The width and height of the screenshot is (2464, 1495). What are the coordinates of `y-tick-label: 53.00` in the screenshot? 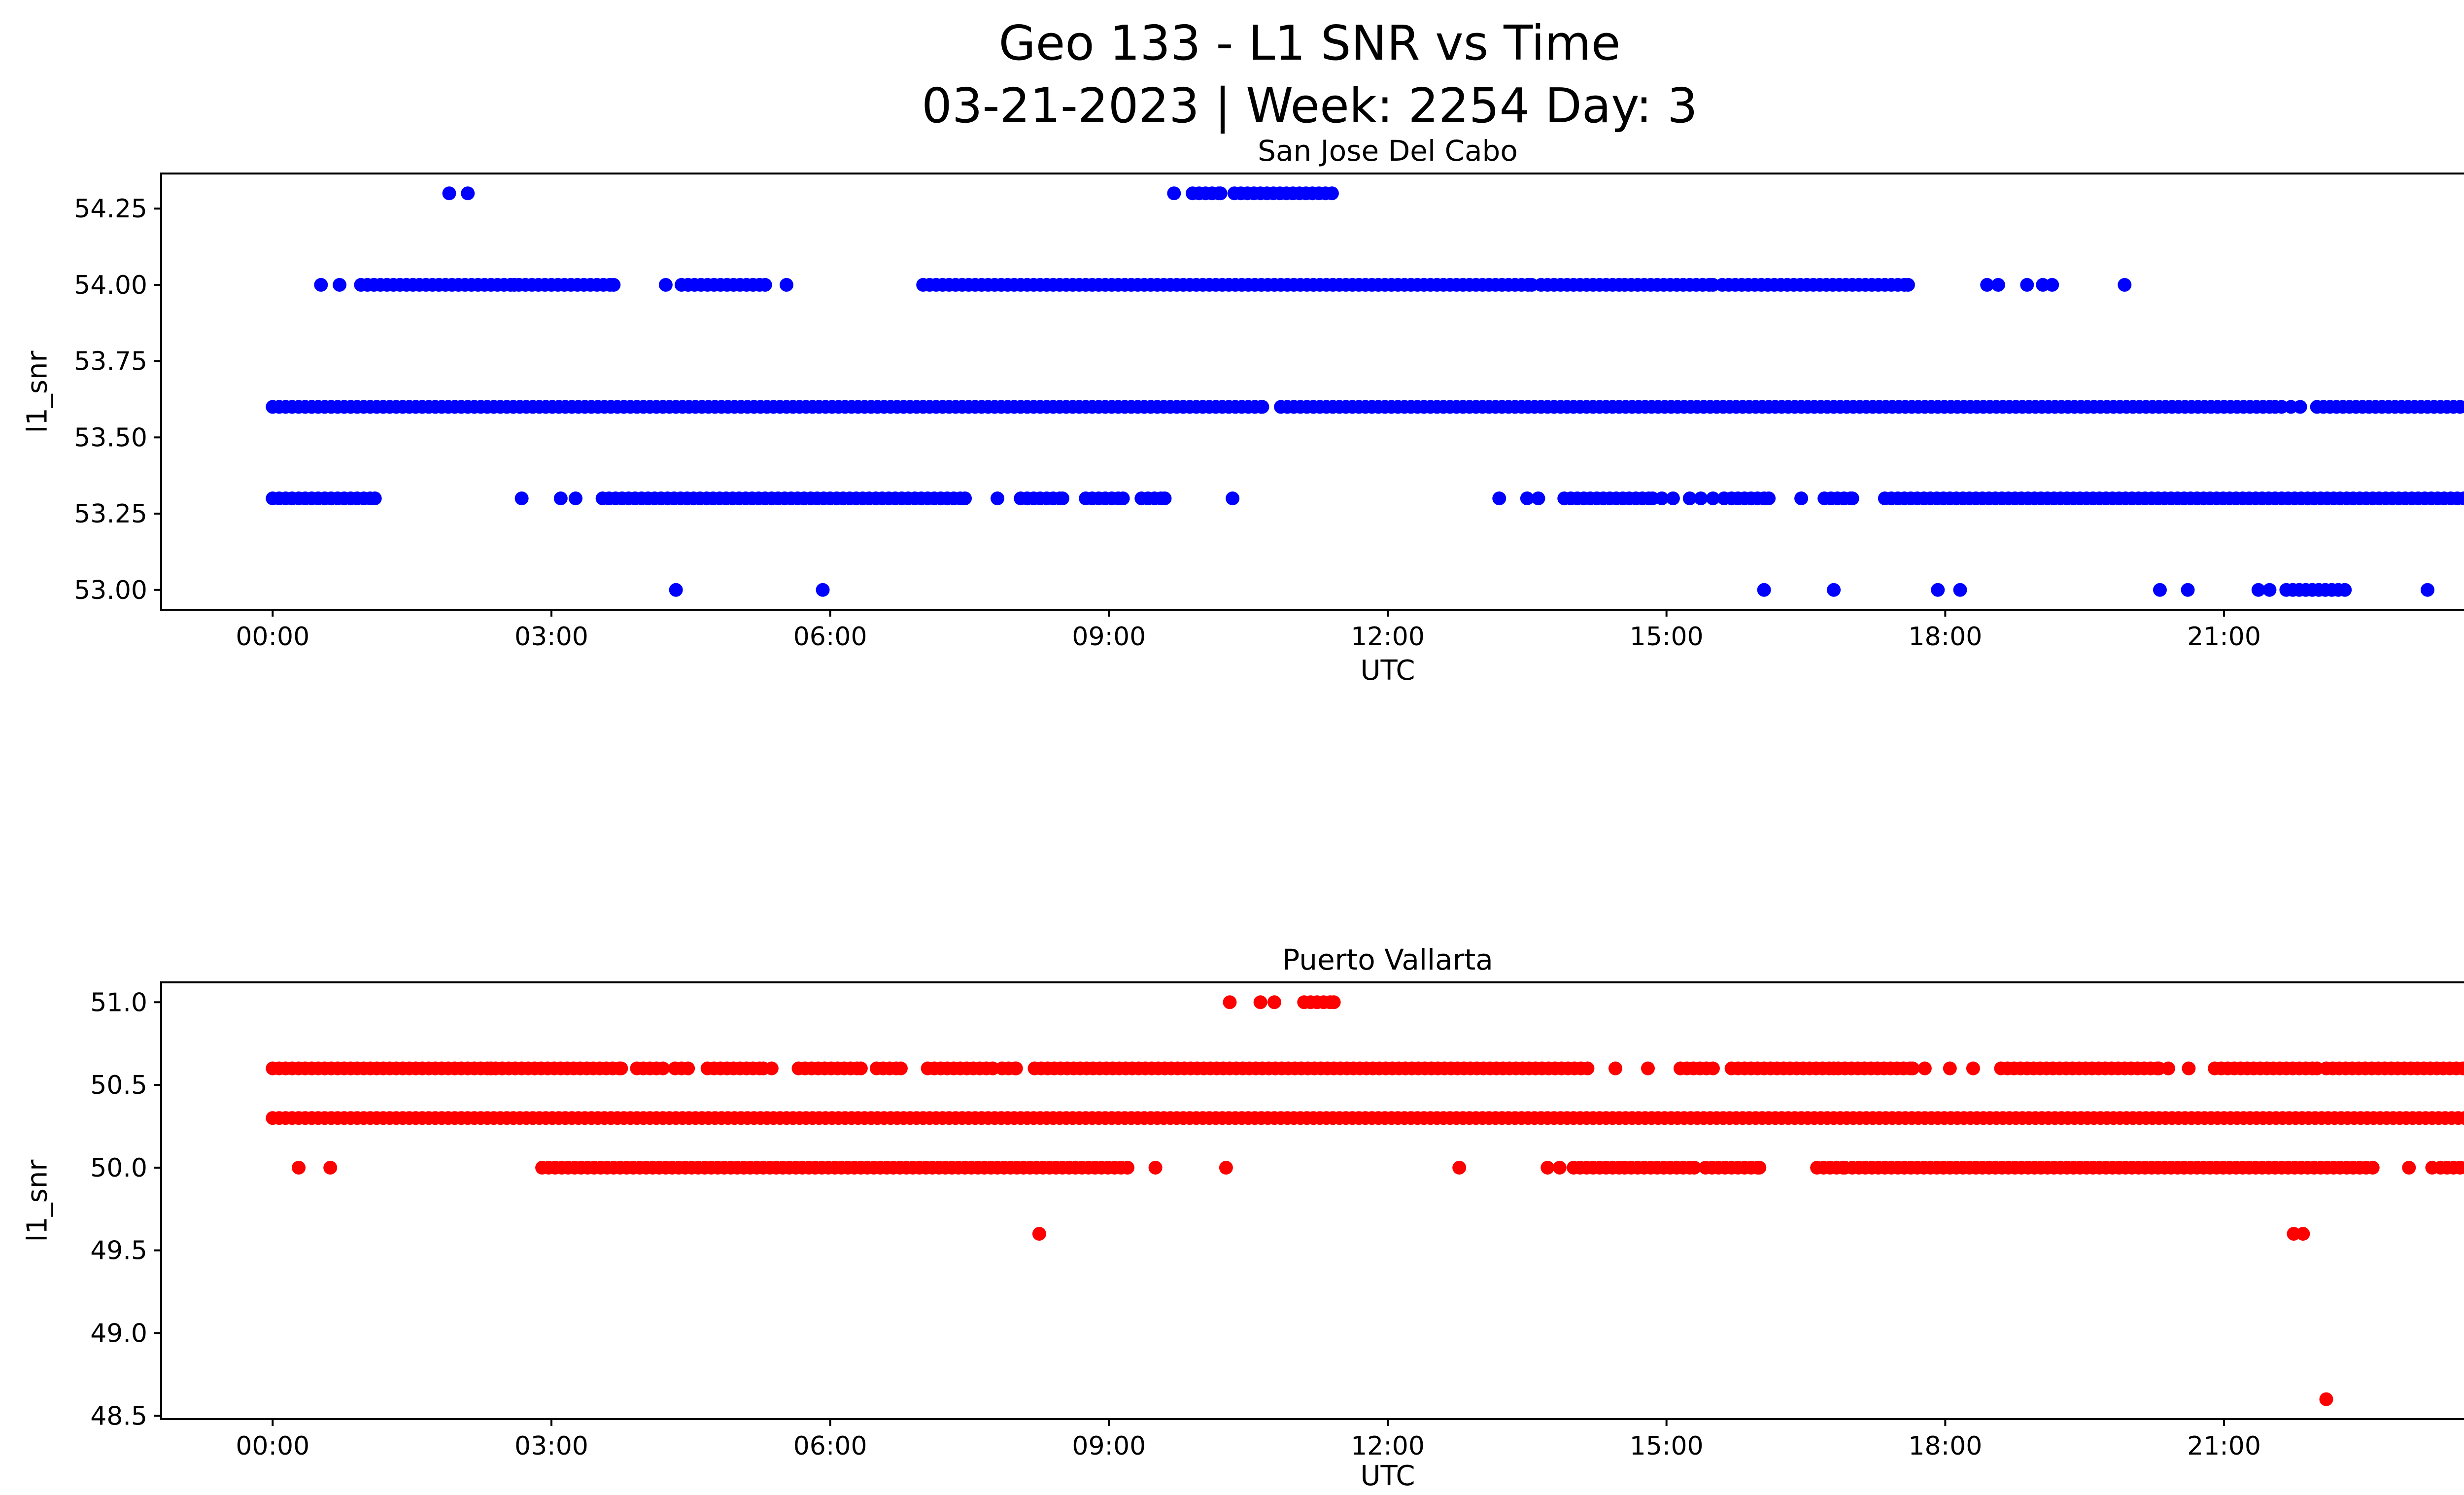 It's located at (110, 590).